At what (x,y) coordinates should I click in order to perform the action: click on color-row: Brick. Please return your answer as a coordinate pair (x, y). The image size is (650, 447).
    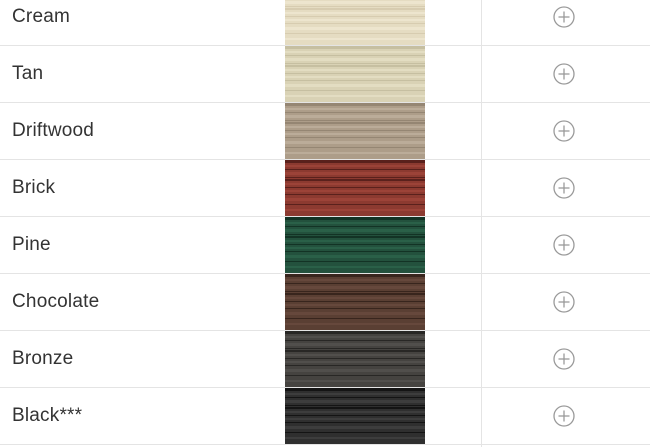
    Looking at the image, I should click on (325, 188).